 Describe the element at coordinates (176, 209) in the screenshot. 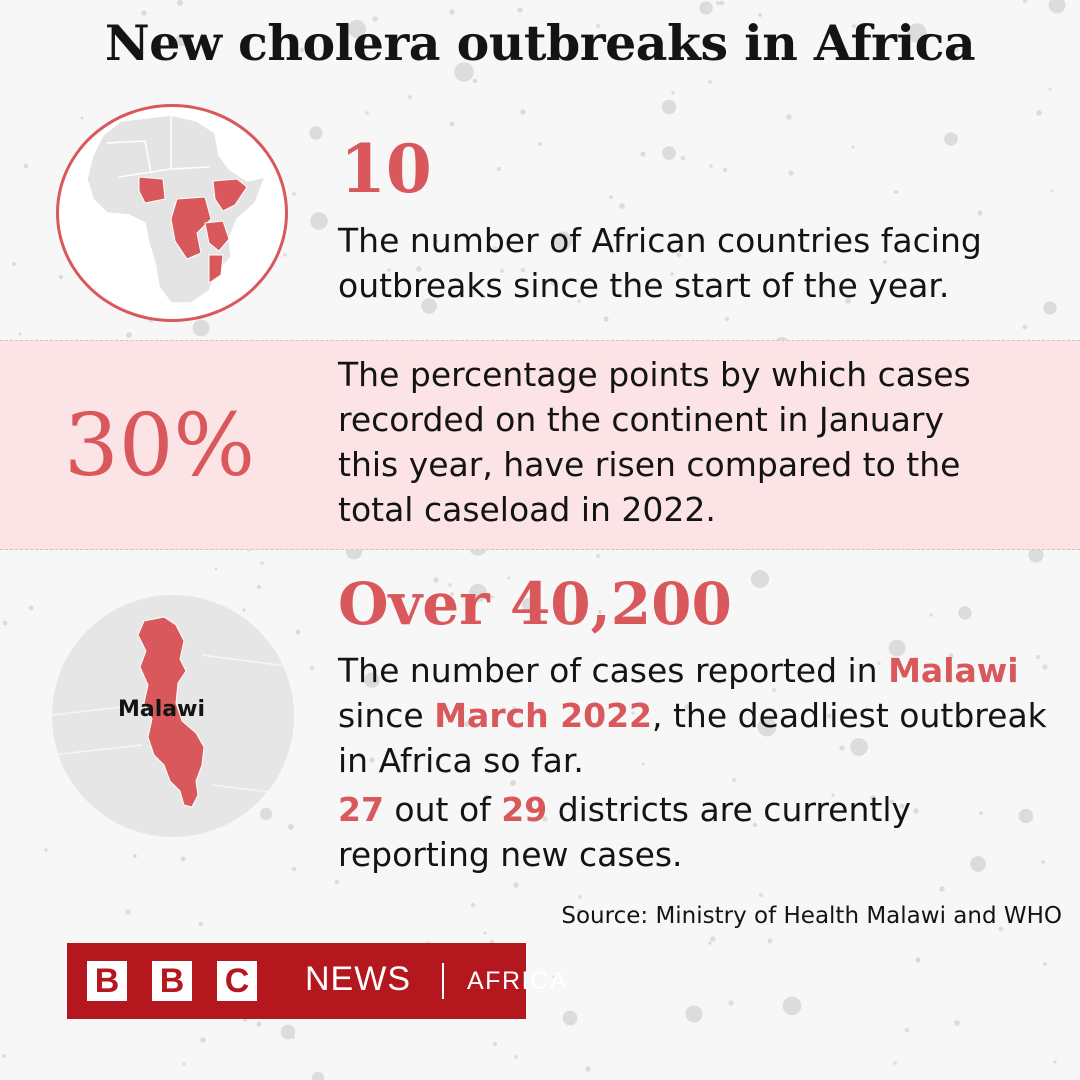

I see `africa-map-icon` at that location.